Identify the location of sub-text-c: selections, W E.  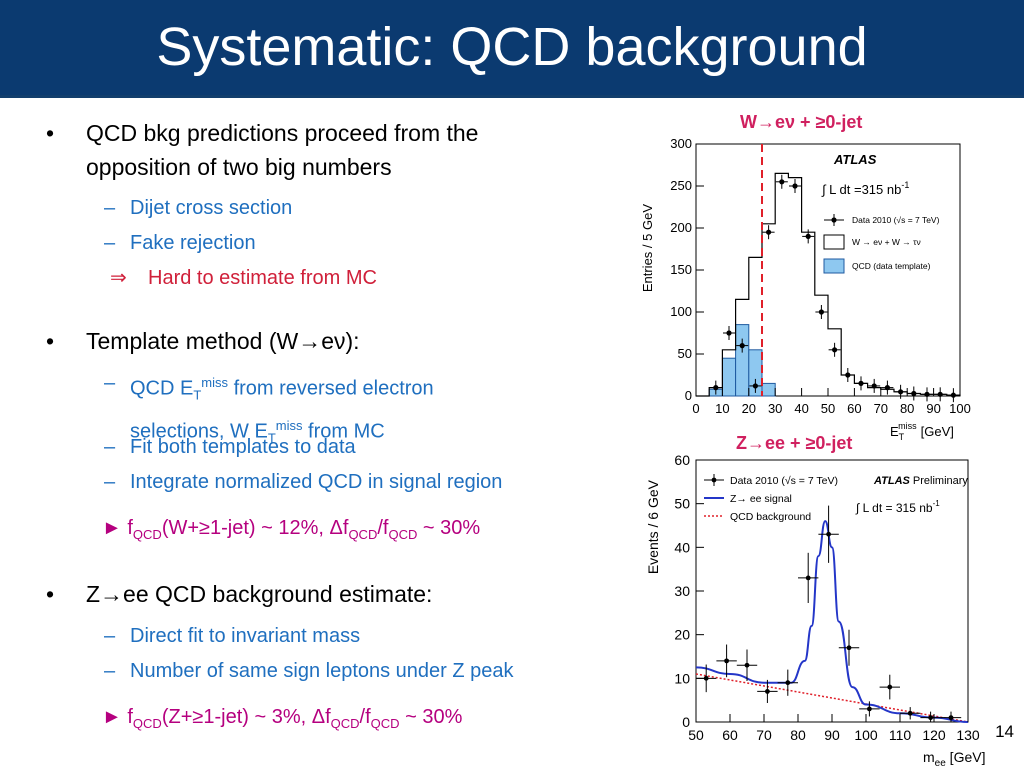
(199, 431).